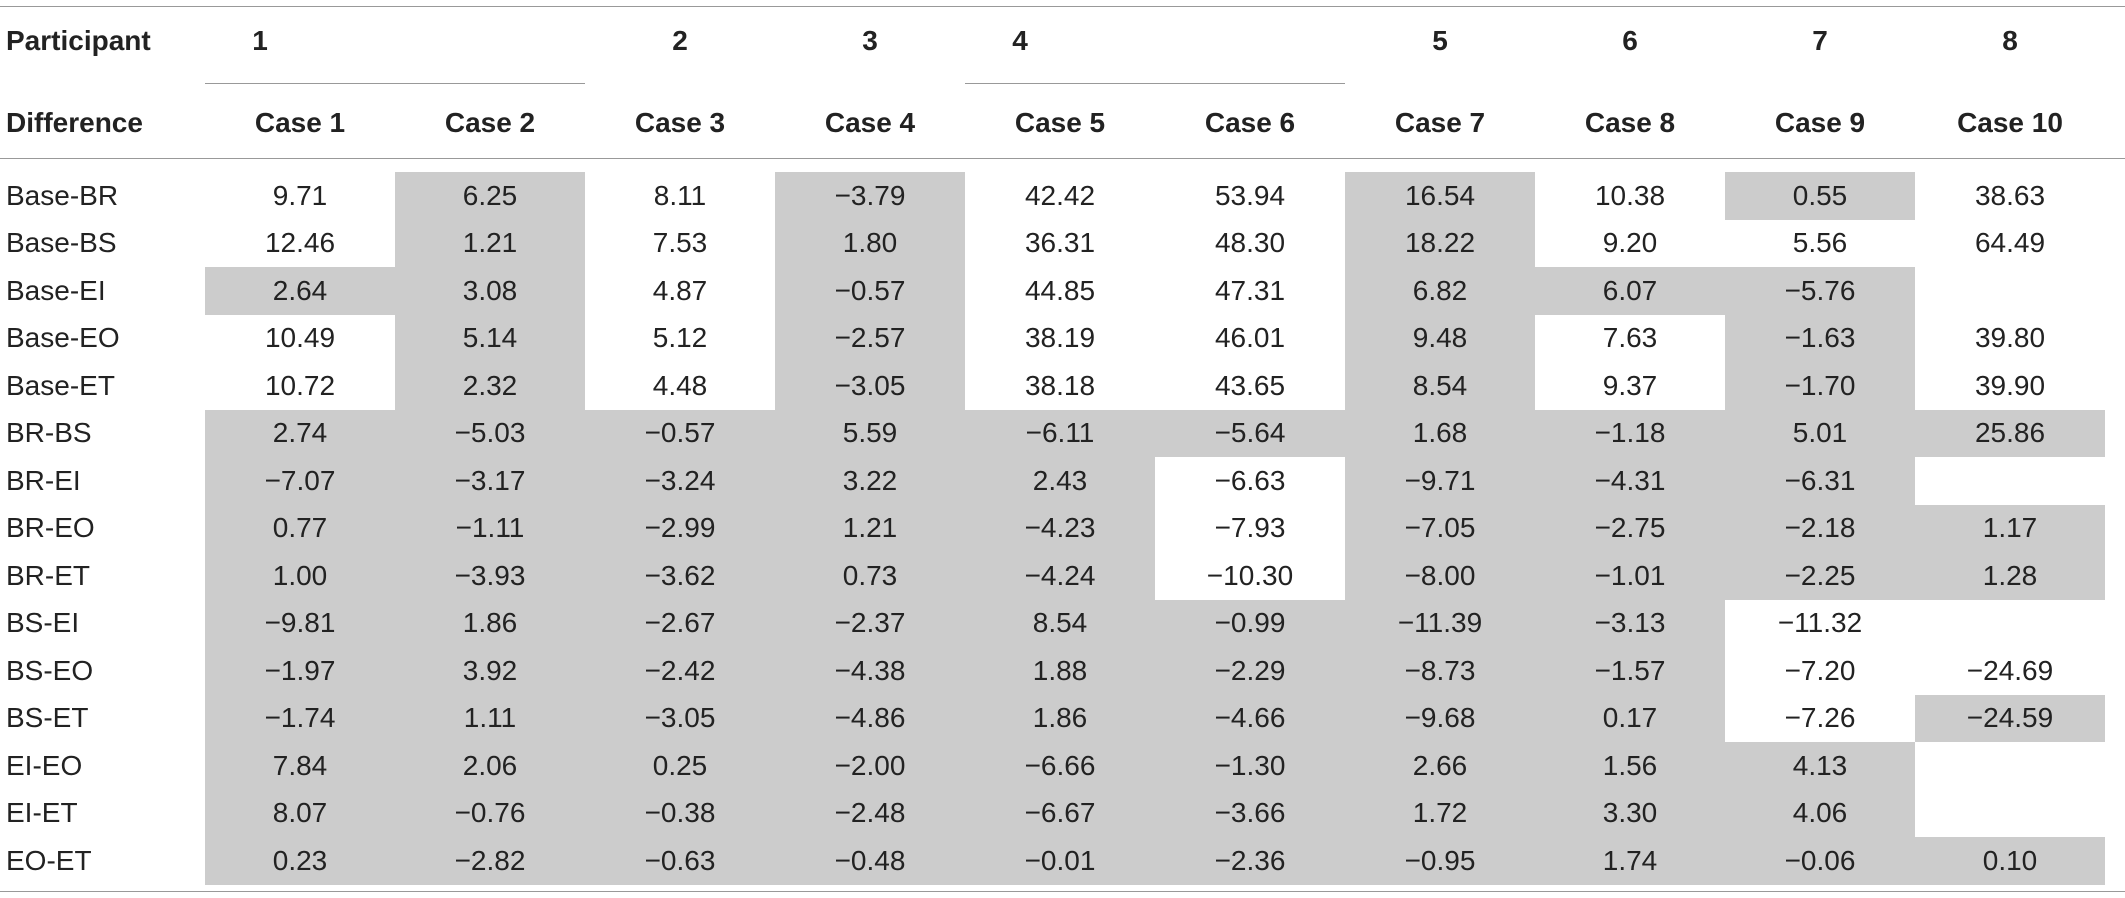 This screenshot has height=898, width=2125. I want to click on table-cell: 7.84, so click(300, 766).